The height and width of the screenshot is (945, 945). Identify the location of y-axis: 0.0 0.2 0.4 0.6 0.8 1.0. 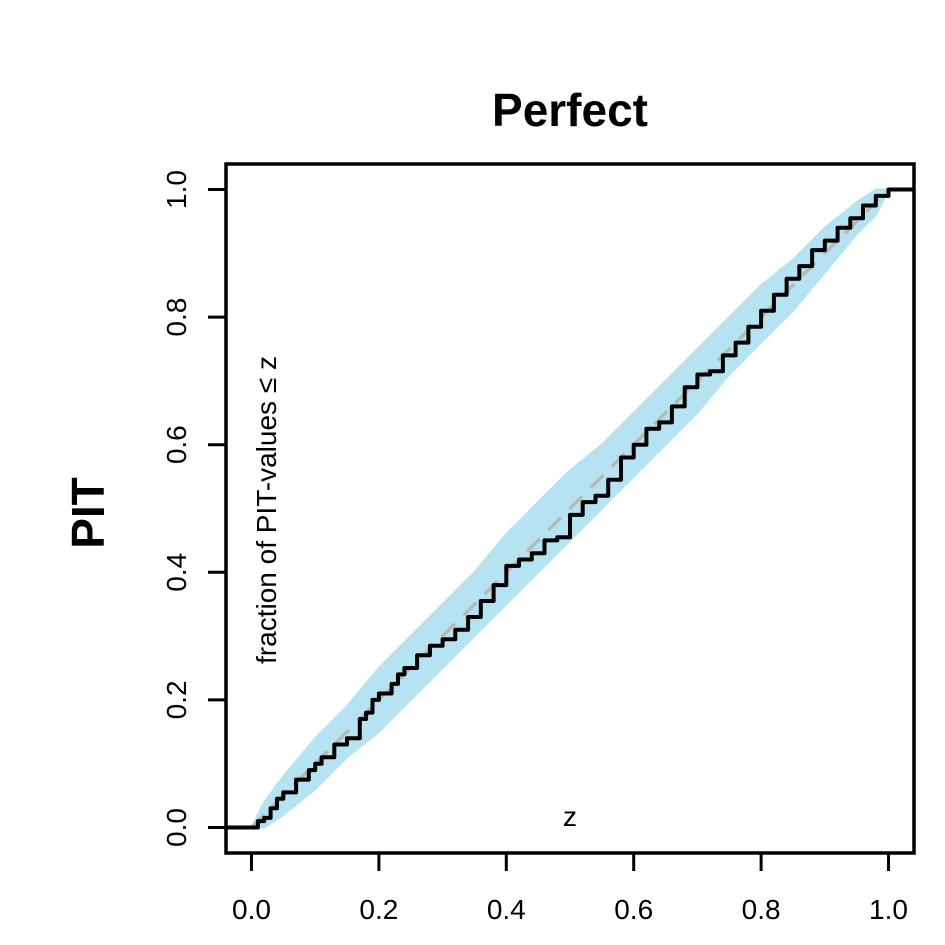
(193, 508).